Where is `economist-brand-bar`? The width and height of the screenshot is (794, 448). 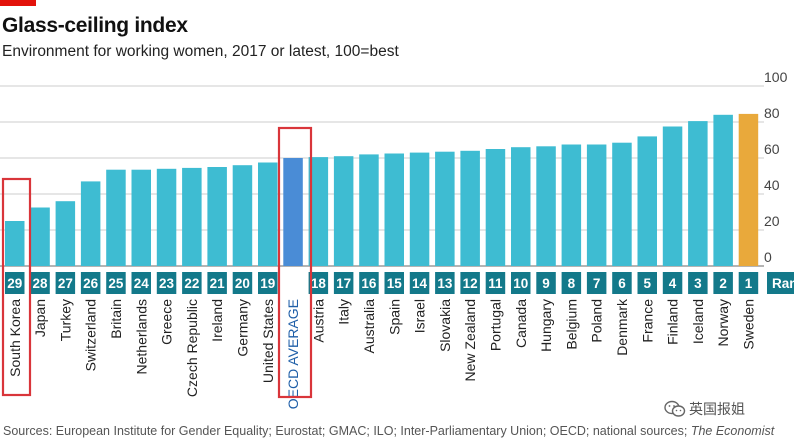 economist-brand-bar is located at coordinates (18, 3).